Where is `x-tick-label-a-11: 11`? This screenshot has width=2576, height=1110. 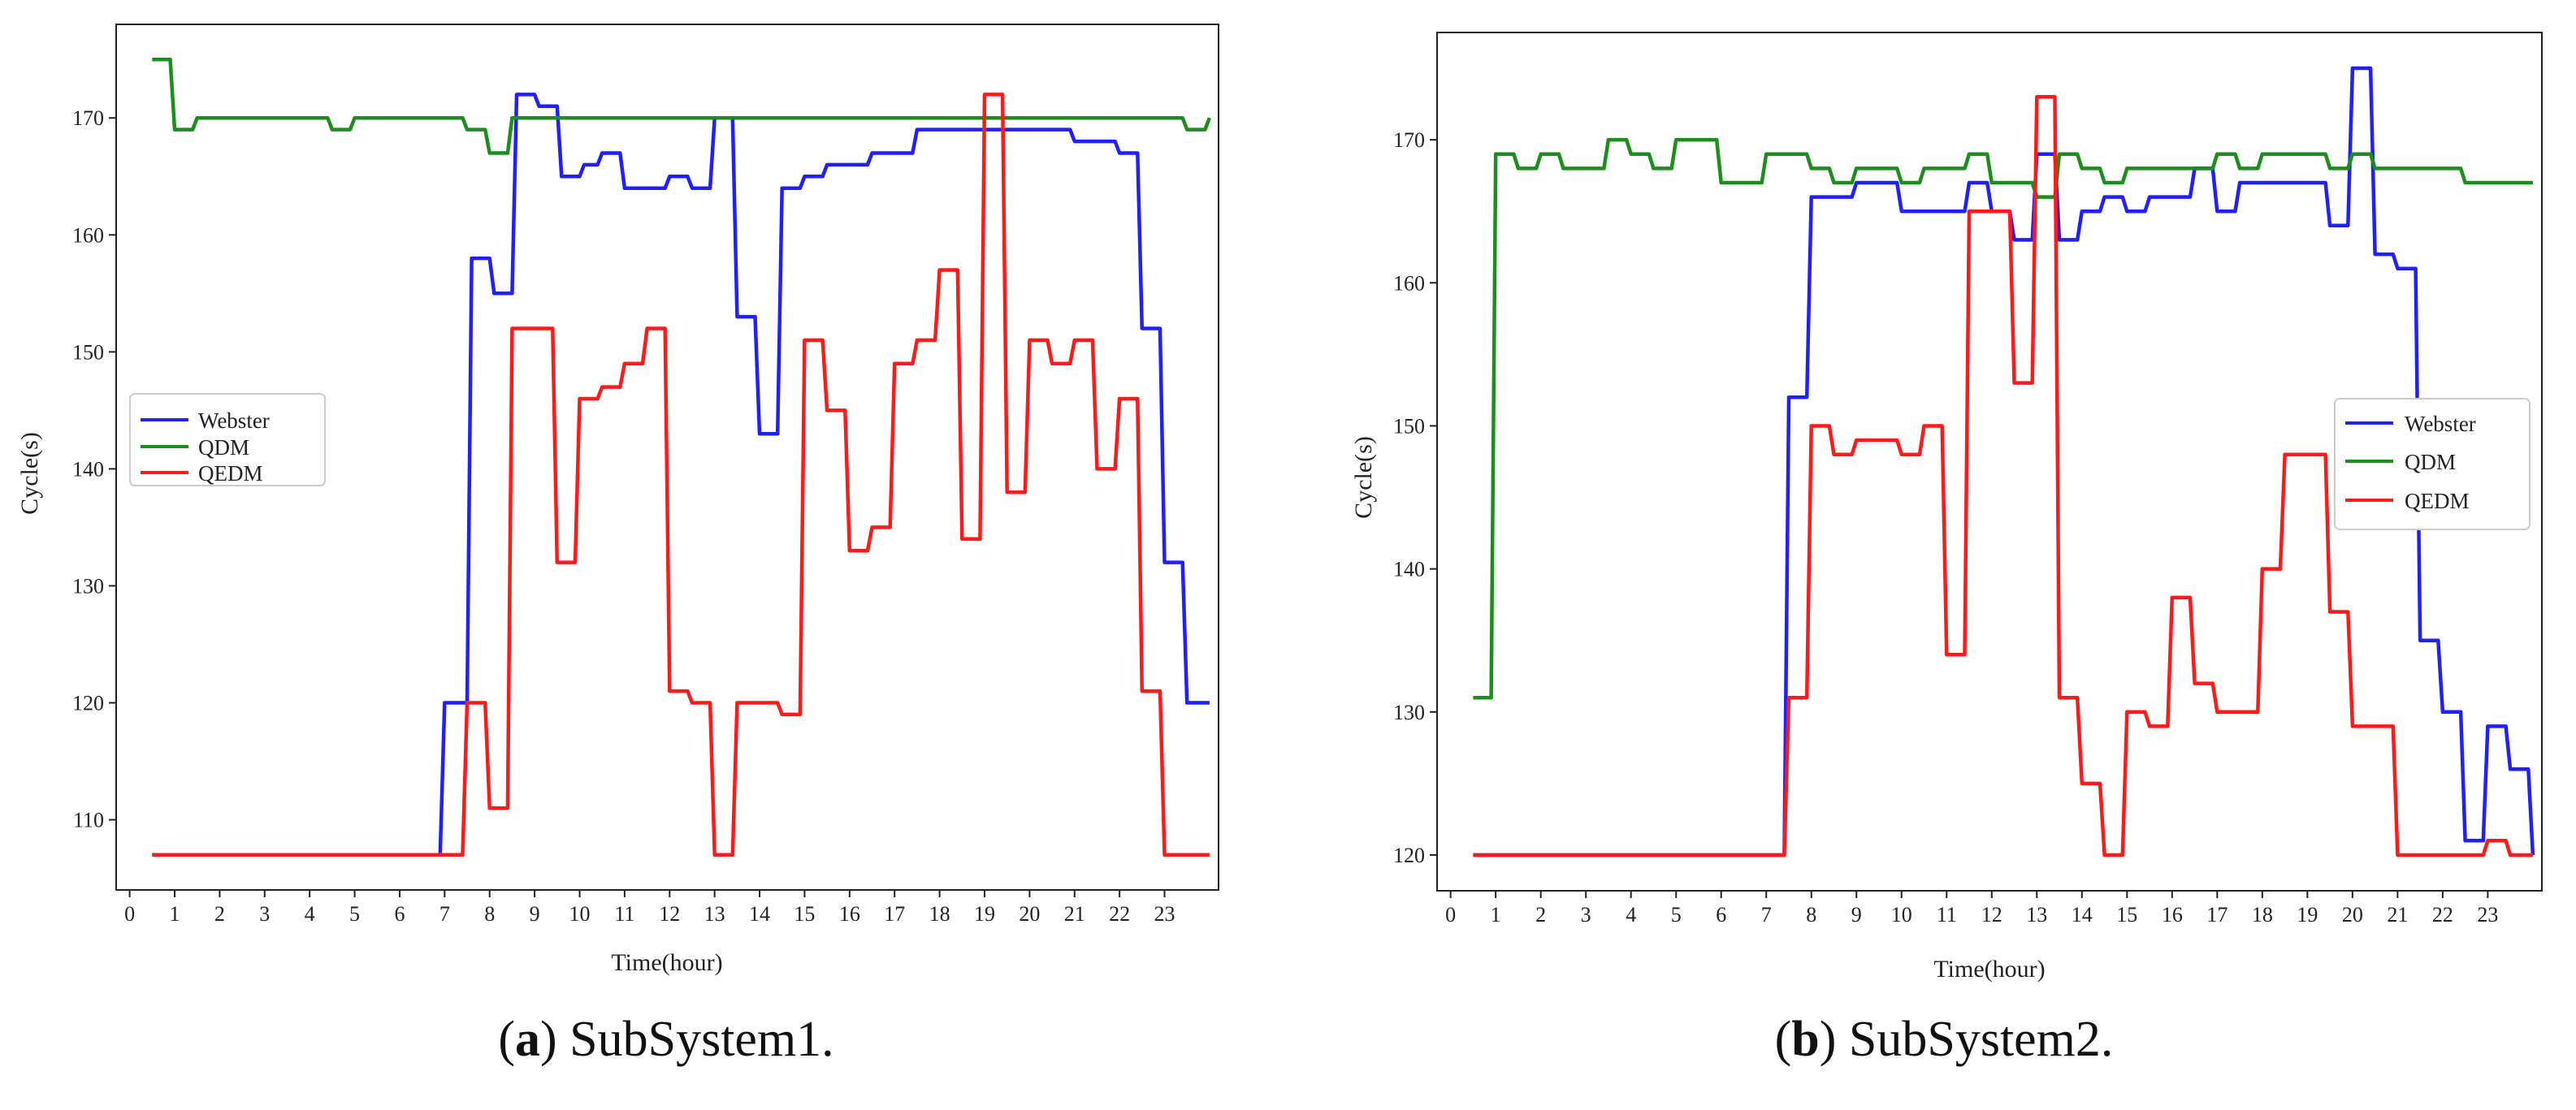 x-tick-label-a-11: 11 is located at coordinates (624, 914).